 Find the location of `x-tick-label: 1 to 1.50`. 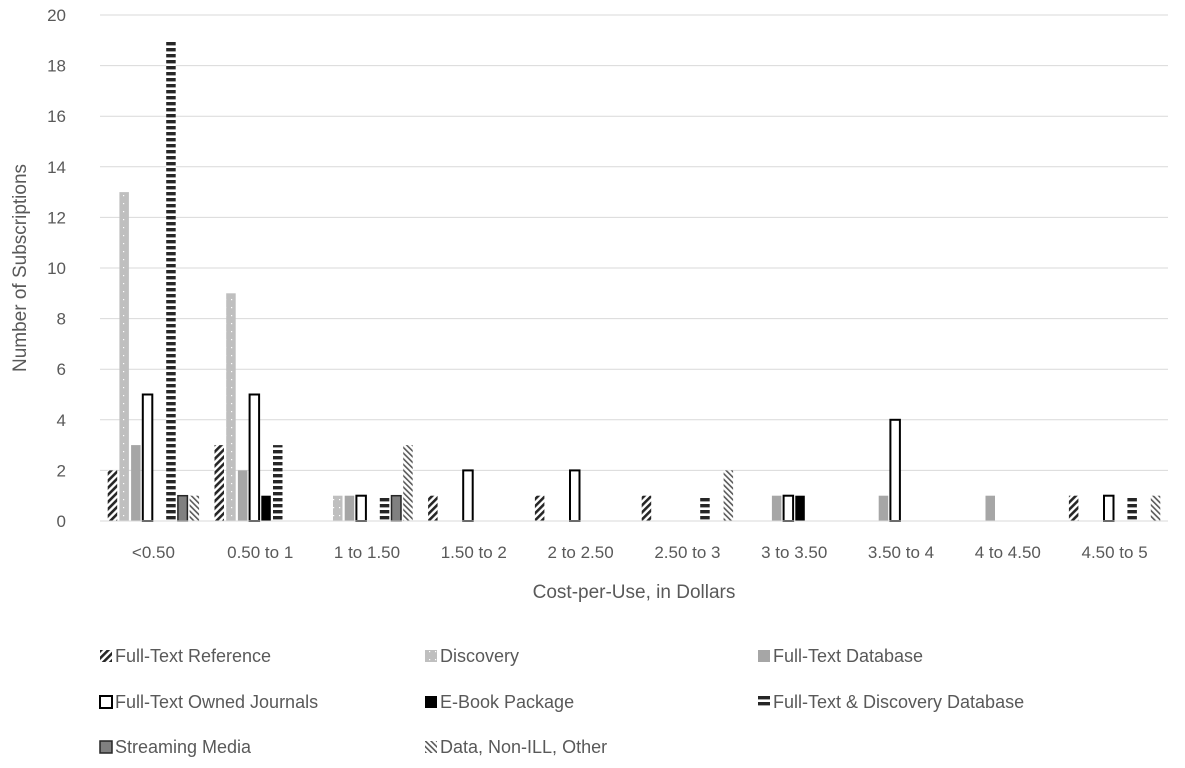

x-tick-label: 1 to 1.50 is located at coordinates (367, 552).